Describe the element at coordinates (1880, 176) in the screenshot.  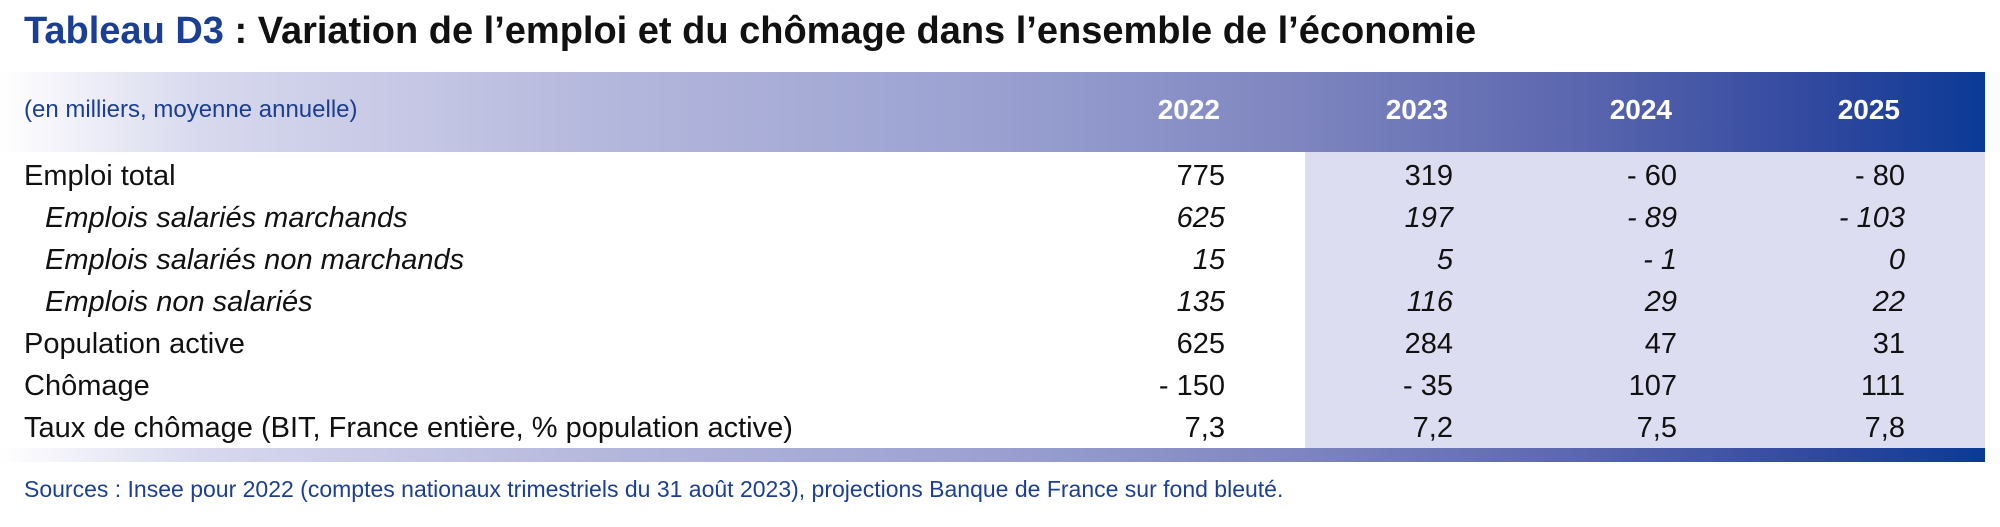
I see `cell-2025: - 80` at that location.